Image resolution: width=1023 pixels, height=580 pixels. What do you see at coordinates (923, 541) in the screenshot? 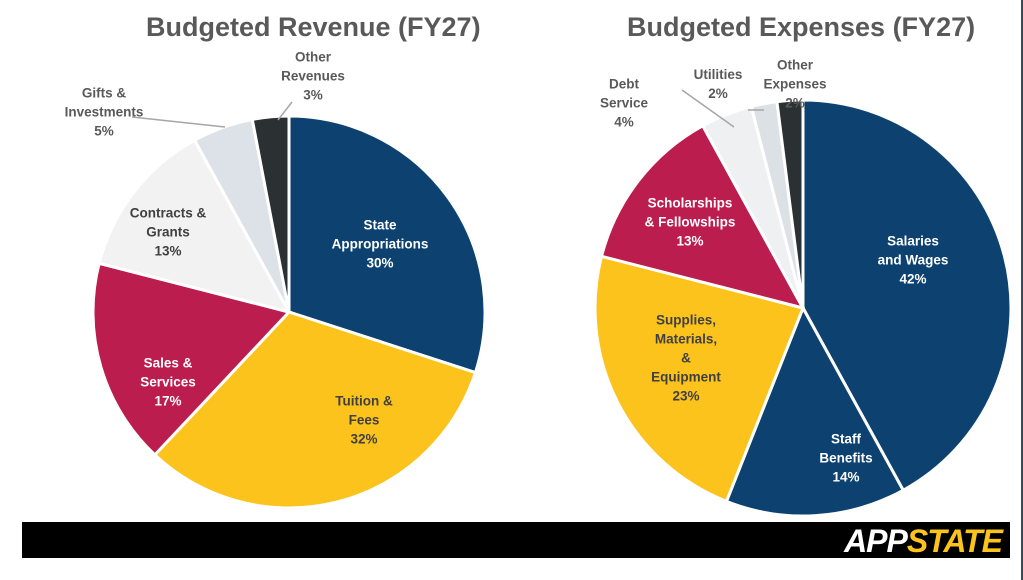
I see `appstate-logo: APPSTATE` at bounding box center [923, 541].